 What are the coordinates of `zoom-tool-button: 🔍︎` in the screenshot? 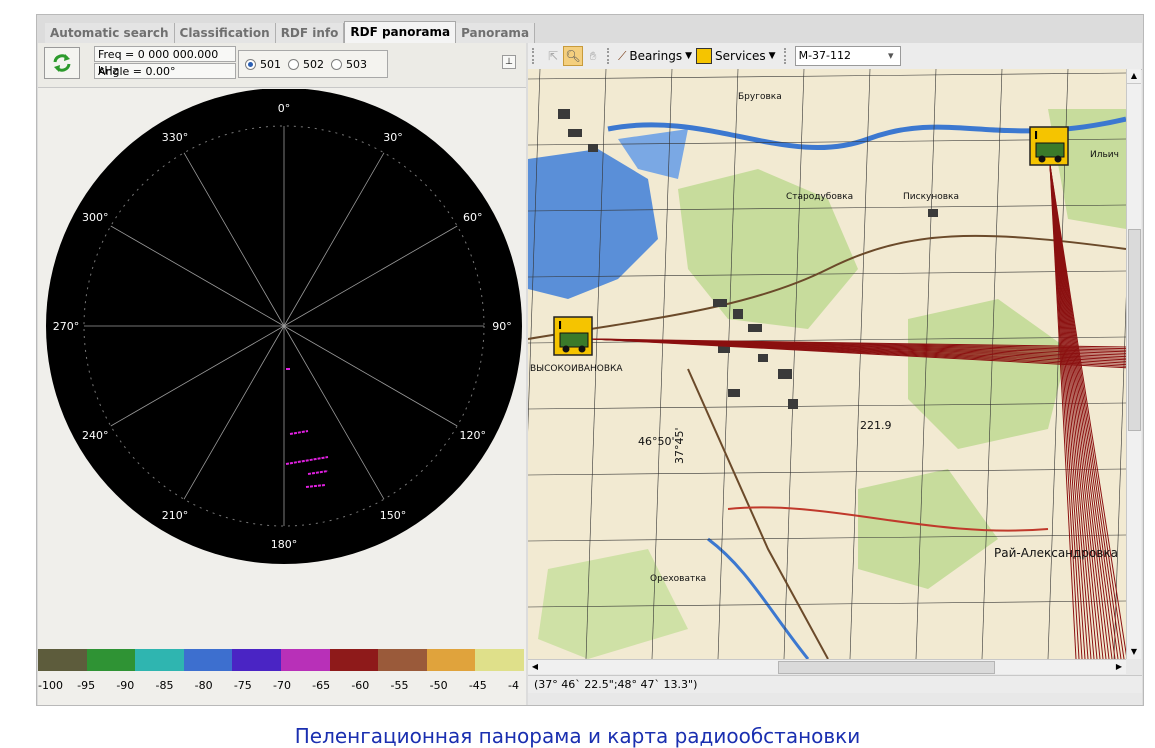 It's located at (573, 56).